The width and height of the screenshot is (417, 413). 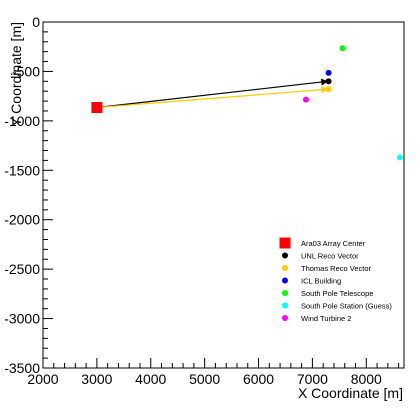 I want to click on y-tick-label: -2000, so click(x=22, y=220).